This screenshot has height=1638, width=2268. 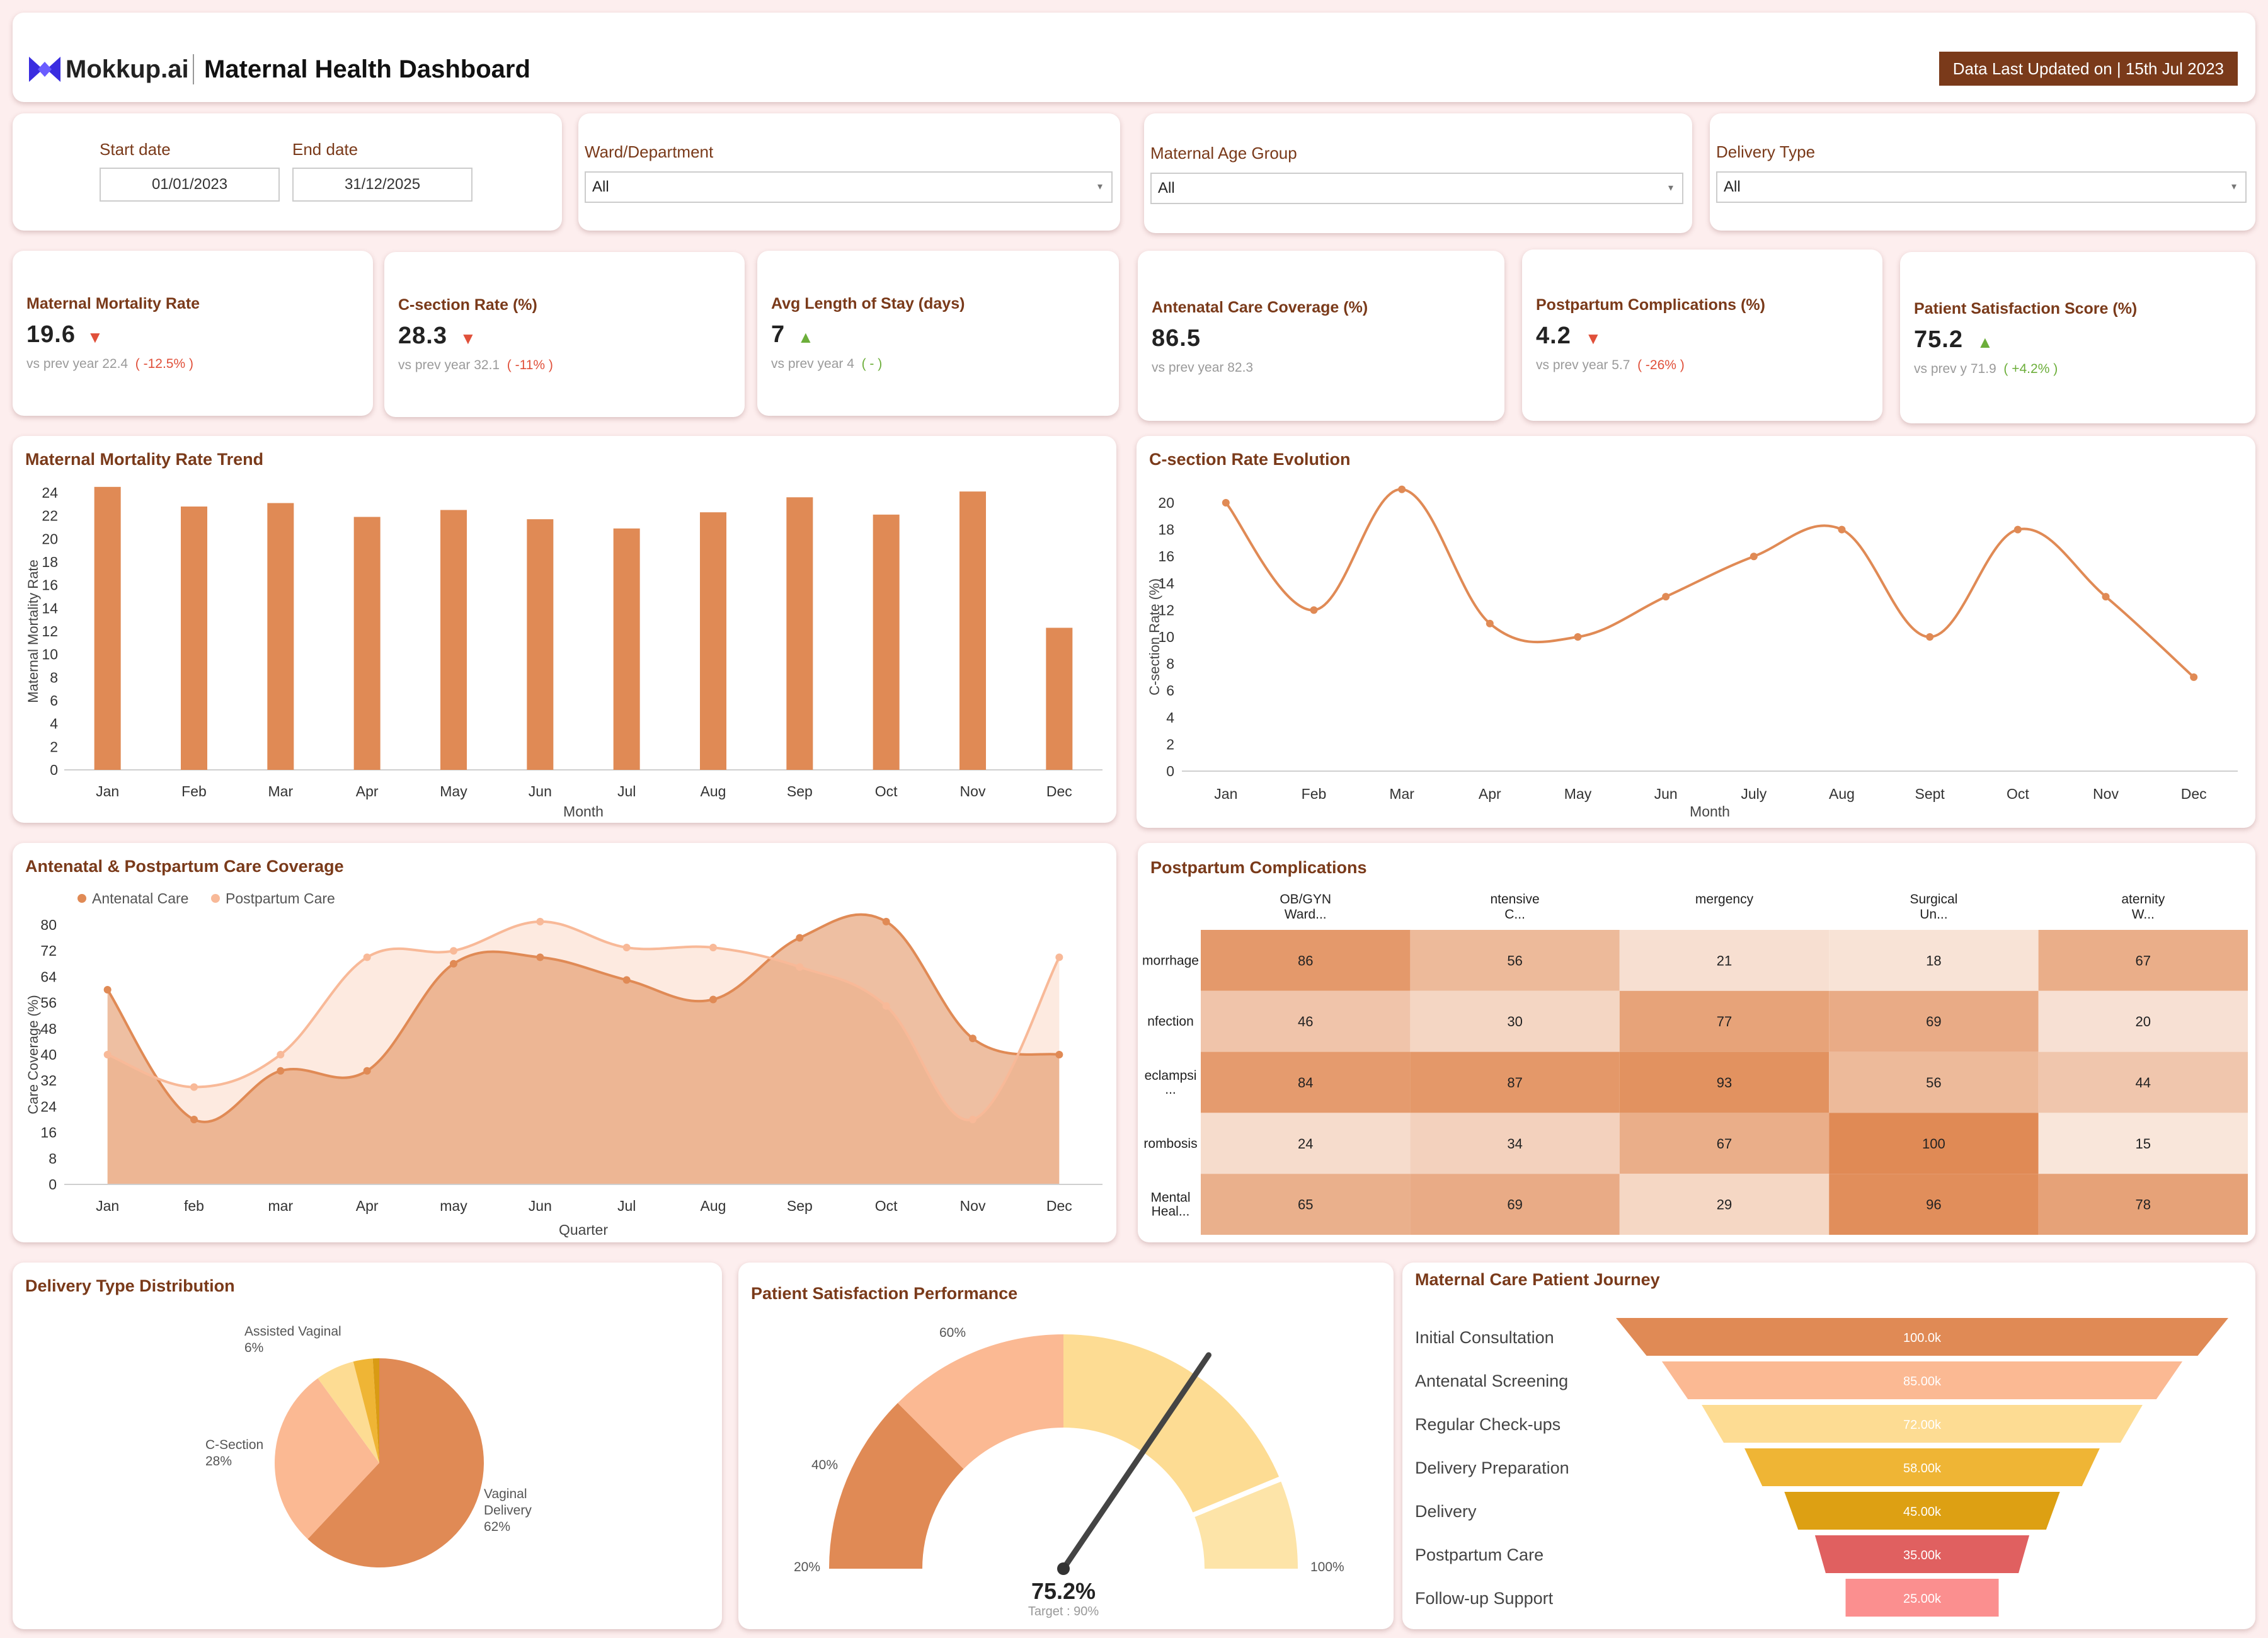 What do you see at coordinates (1166, 610) in the screenshot?
I see `y-tick-label: 12` at bounding box center [1166, 610].